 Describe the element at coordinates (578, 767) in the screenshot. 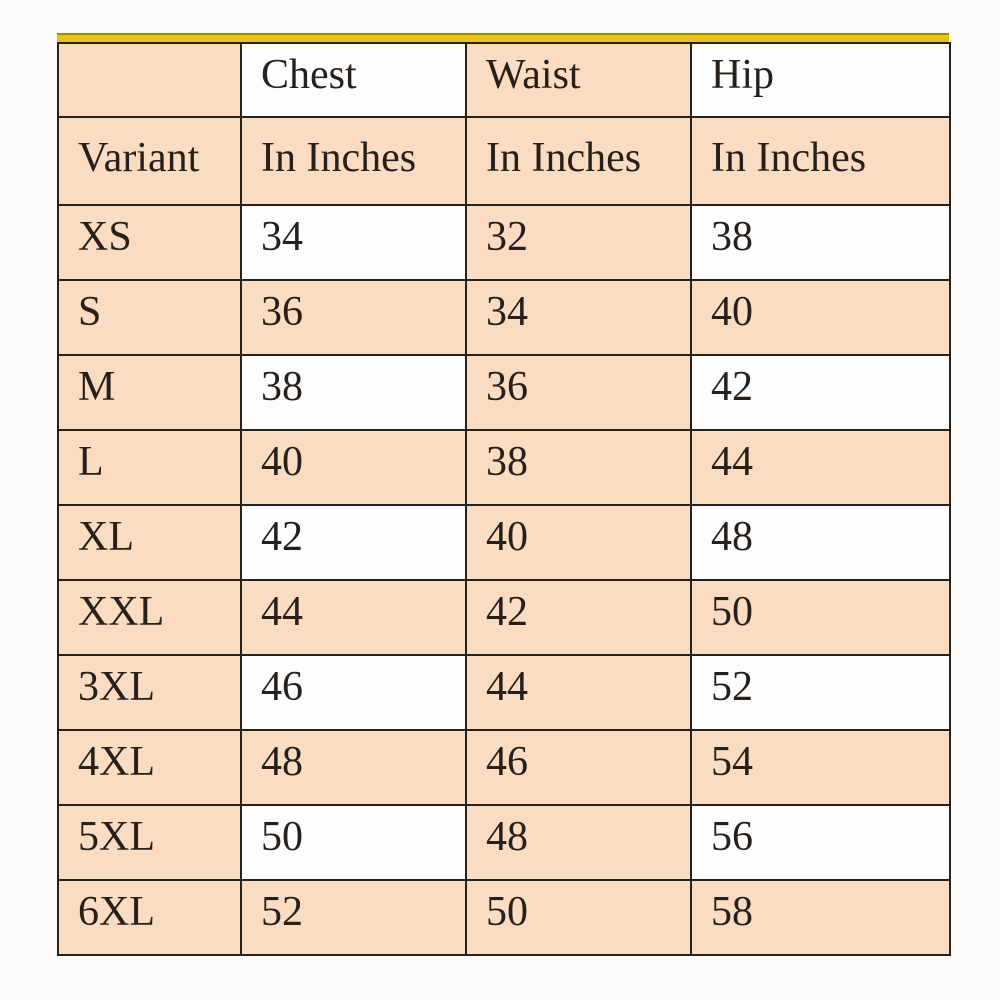

I see `waist-value-cell: 46` at that location.